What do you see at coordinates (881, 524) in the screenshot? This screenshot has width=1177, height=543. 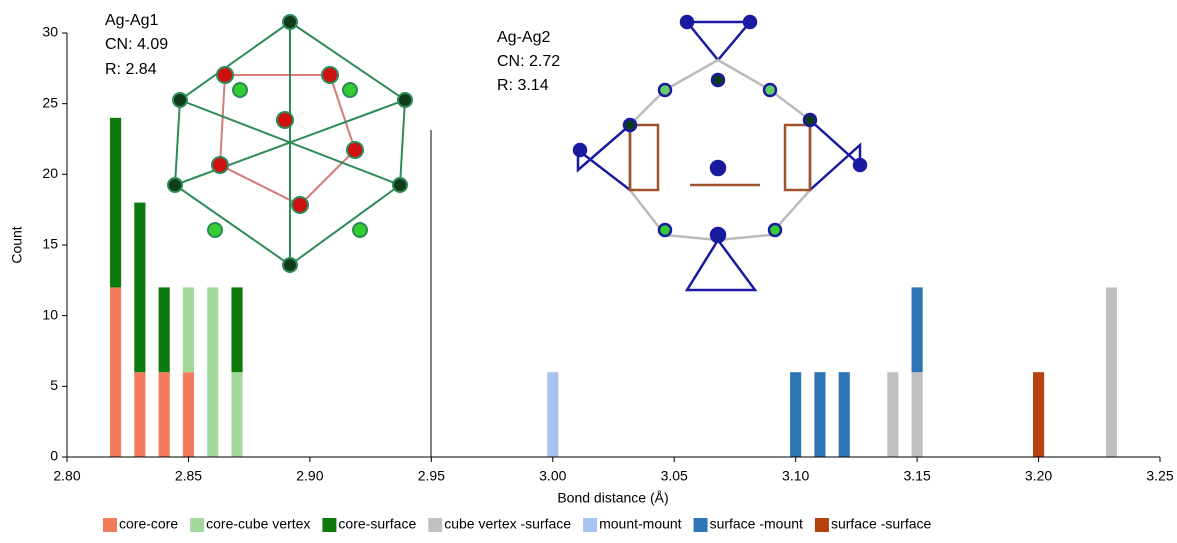 I see `legend-label: surface -surface` at bounding box center [881, 524].